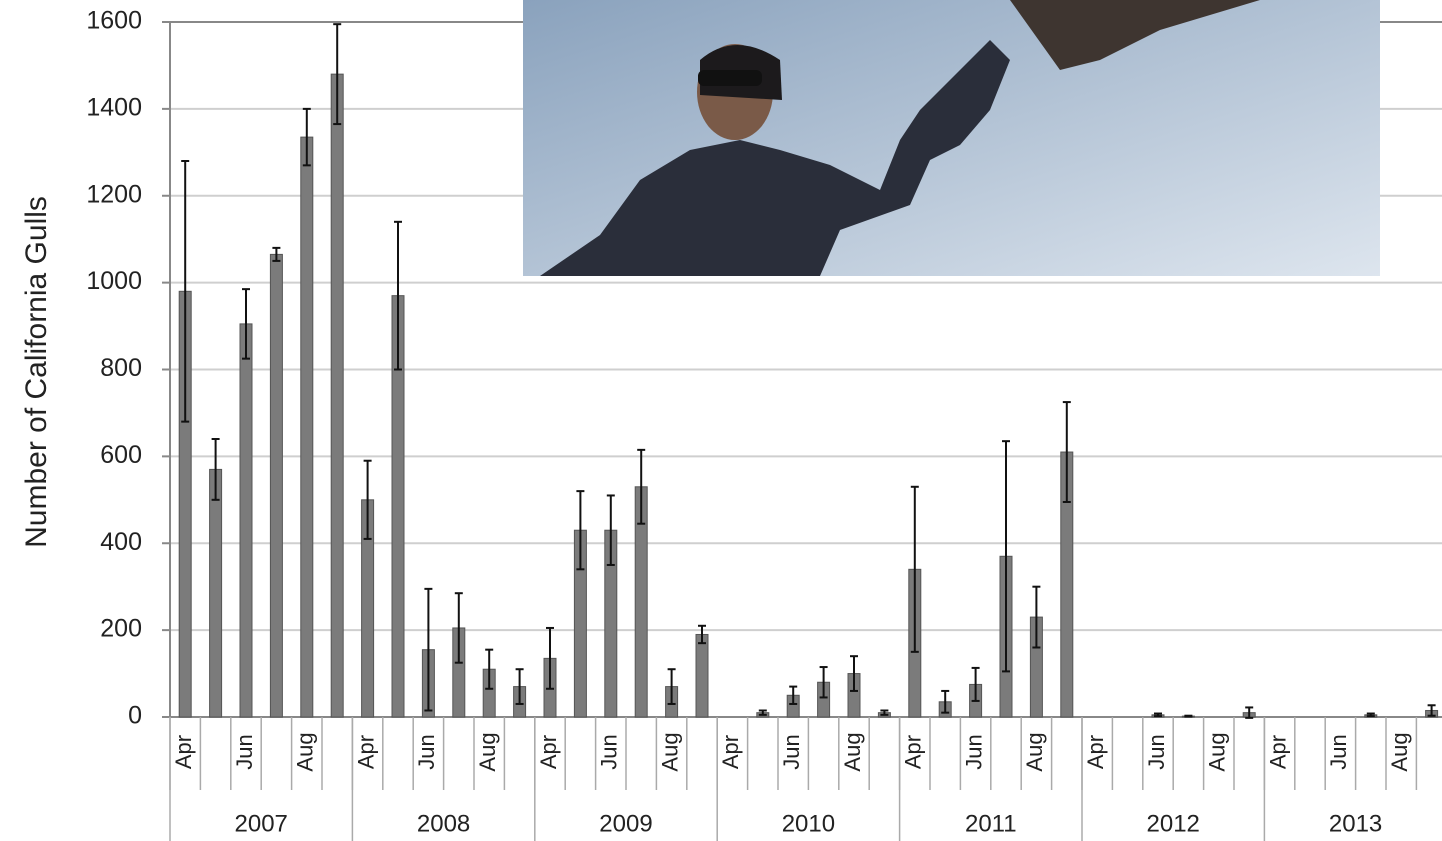 The width and height of the screenshot is (1442, 841). I want to click on photo-glasses, so click(730, 78).